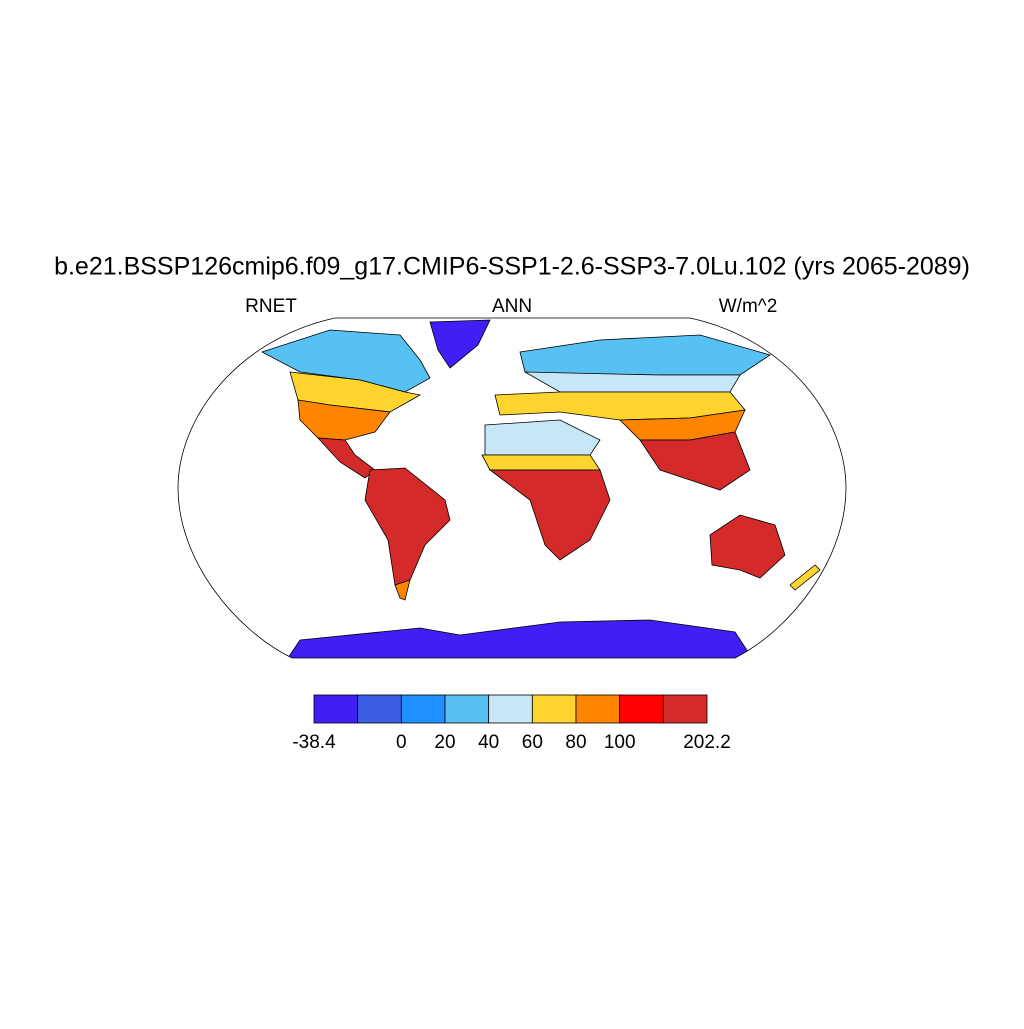 The width and height of the screenshot is (1024, 1029). I want to click on colorbar-label: 80, so click(575, 742).